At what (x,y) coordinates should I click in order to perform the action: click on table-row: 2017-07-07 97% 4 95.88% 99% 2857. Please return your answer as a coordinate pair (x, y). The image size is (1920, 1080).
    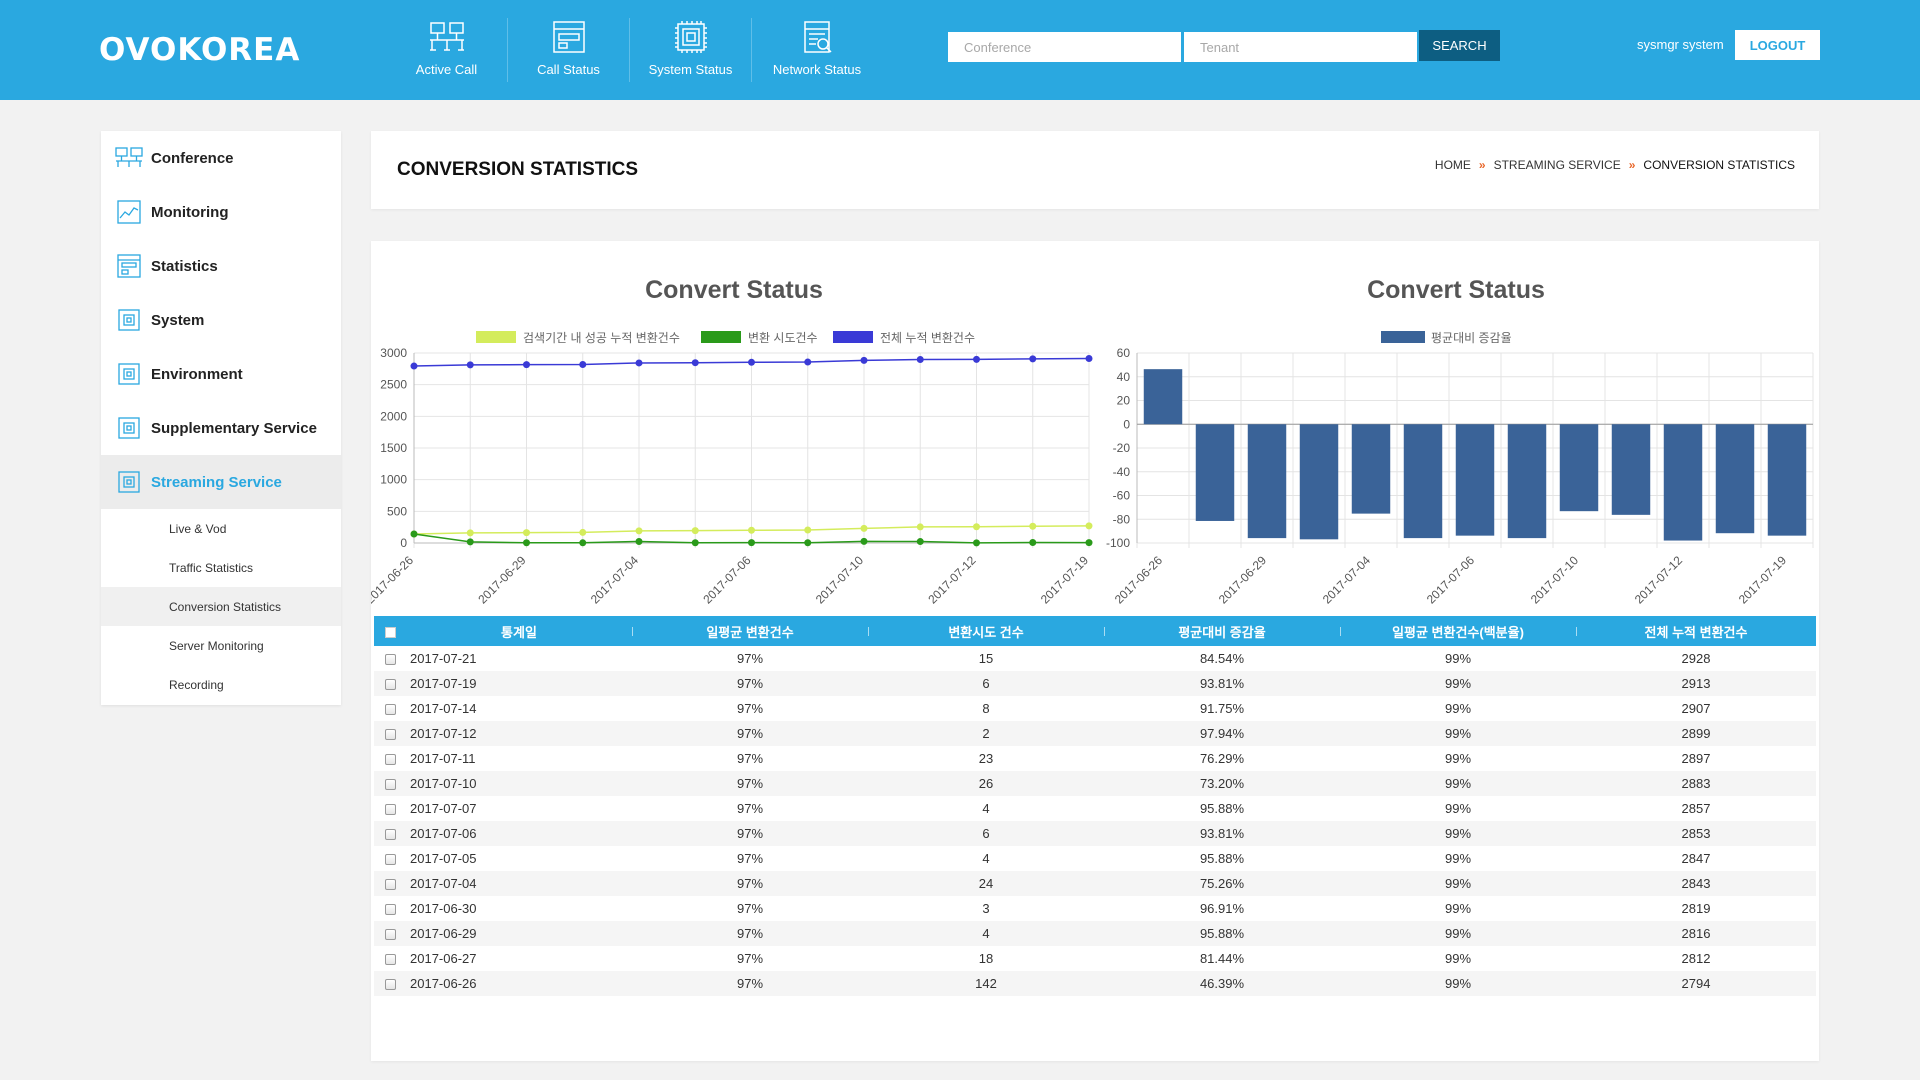
    Looking at the image, I should click on (1095, 808).